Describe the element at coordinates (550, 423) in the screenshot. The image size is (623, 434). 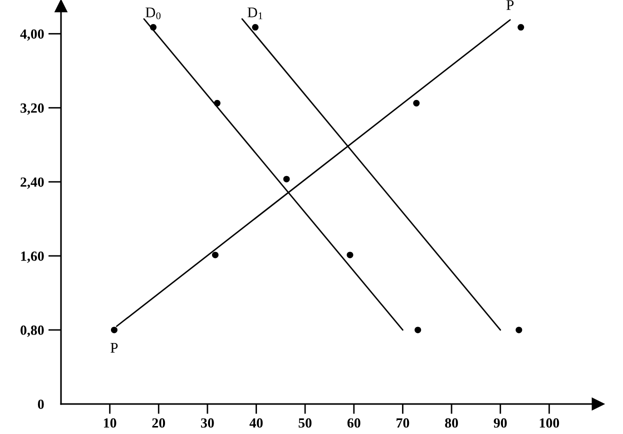
I see `x-tick-label: 100` at that location.